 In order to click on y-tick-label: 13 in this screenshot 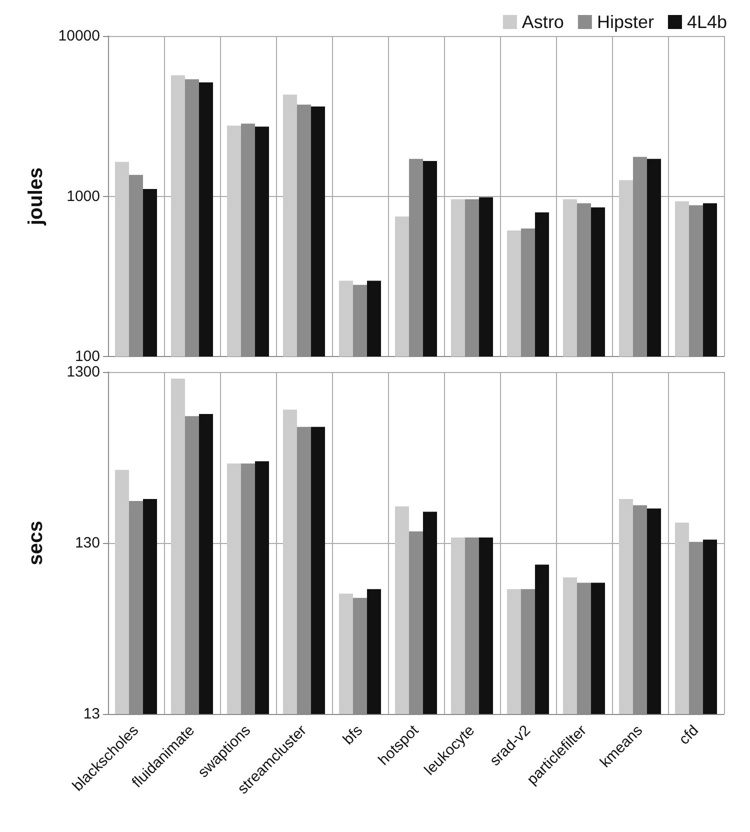, I will do `click(91, 714)`.